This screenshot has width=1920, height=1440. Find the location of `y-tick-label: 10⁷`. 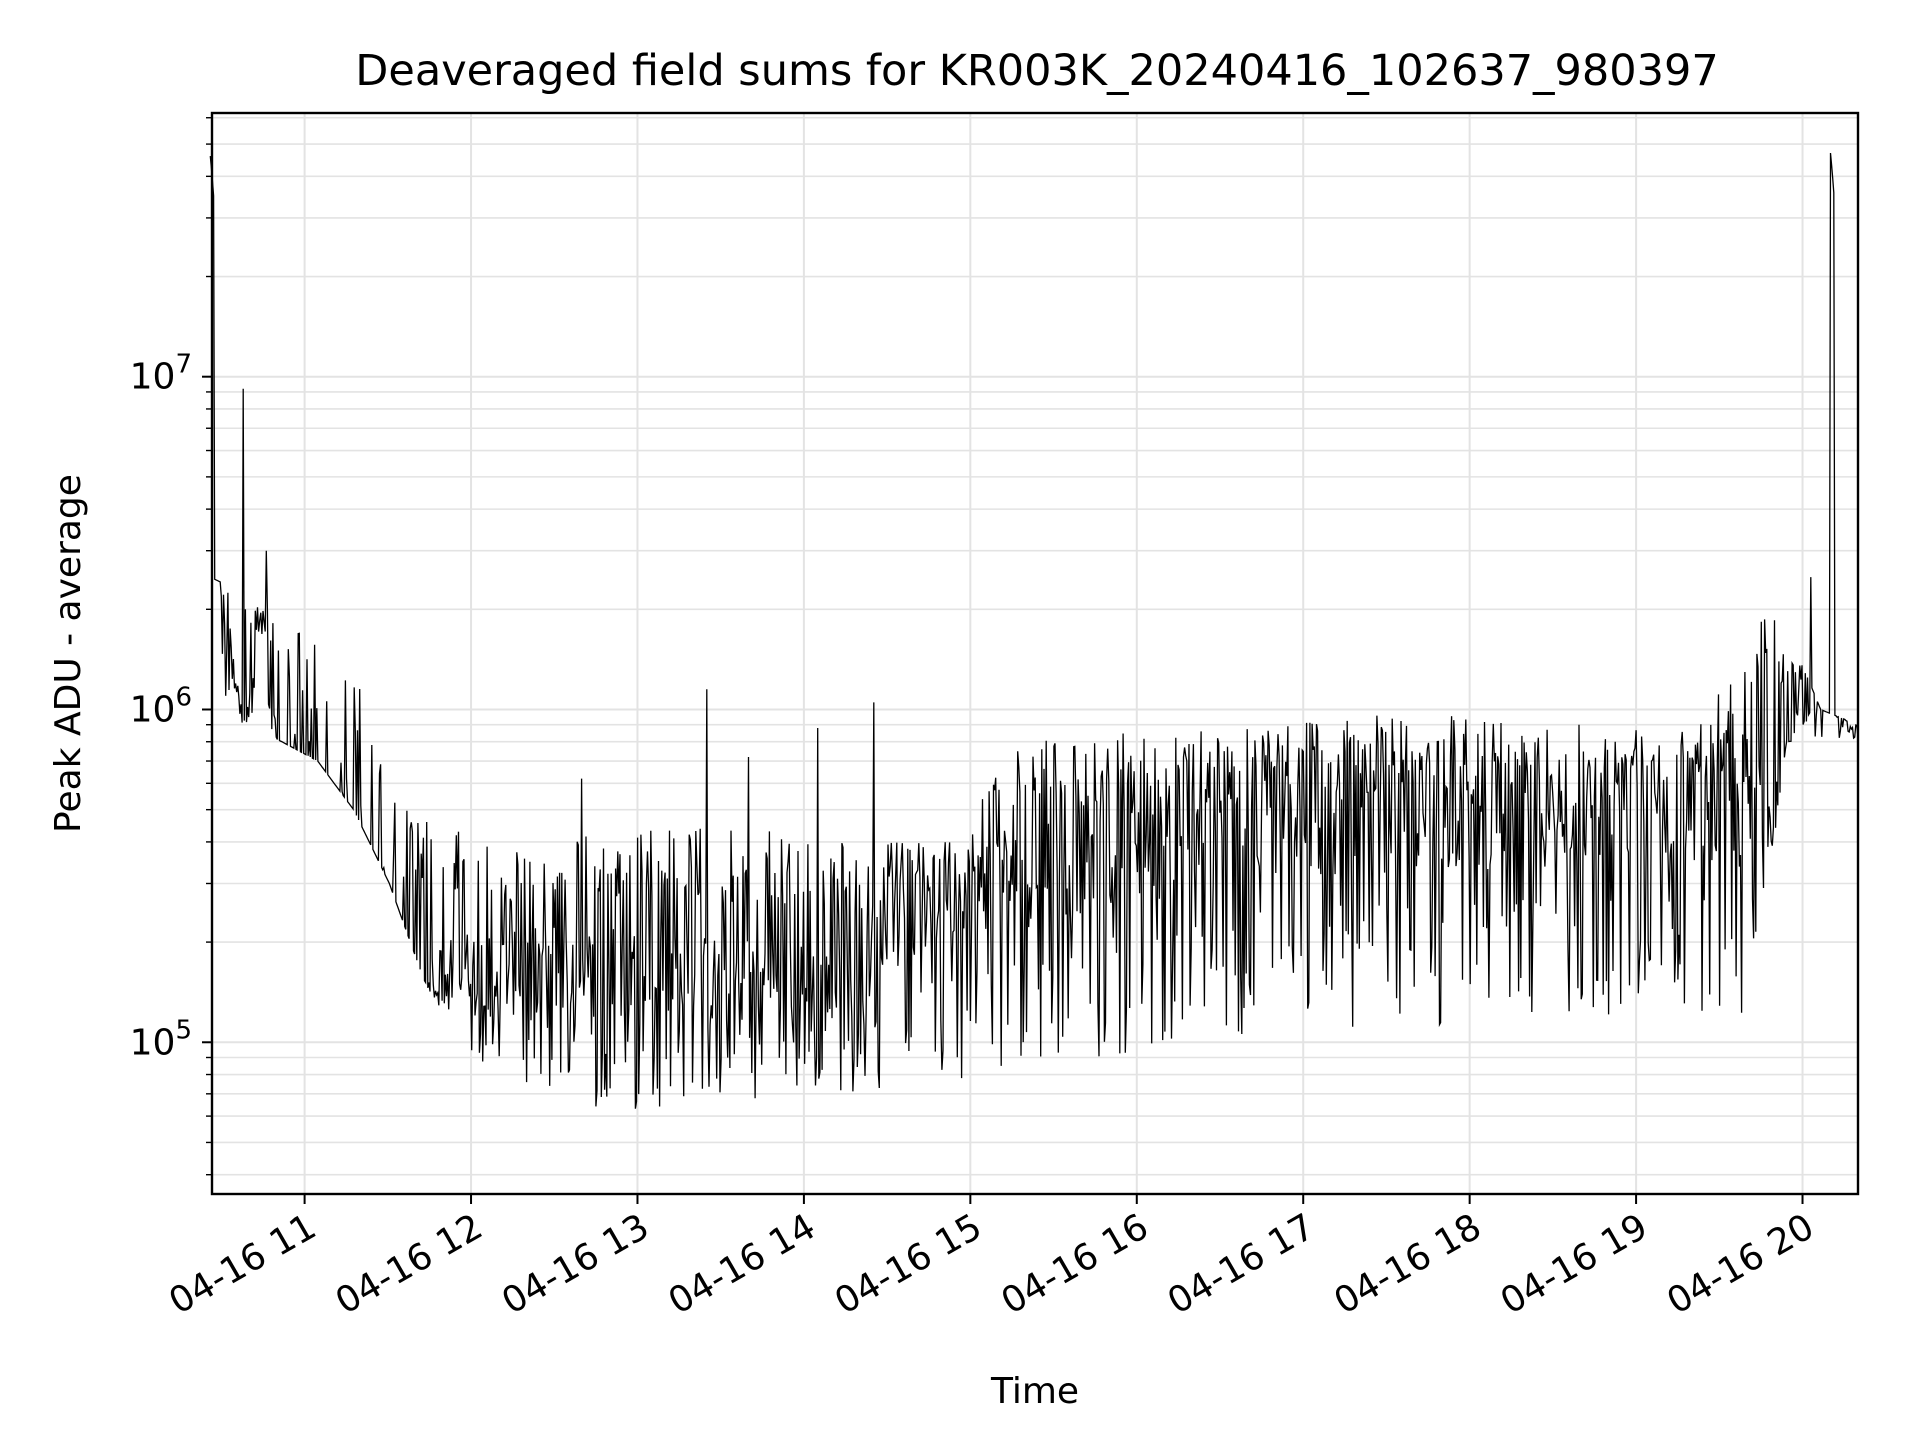

y-tick-label: 10⁷ is located at coordinates (161, 374).